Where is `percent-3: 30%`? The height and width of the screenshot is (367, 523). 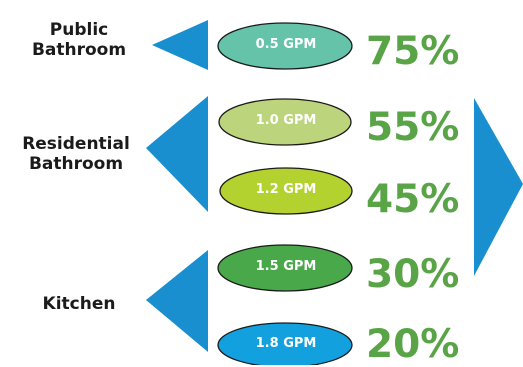 percent-3: 30% is located at coordinates (413, 274).